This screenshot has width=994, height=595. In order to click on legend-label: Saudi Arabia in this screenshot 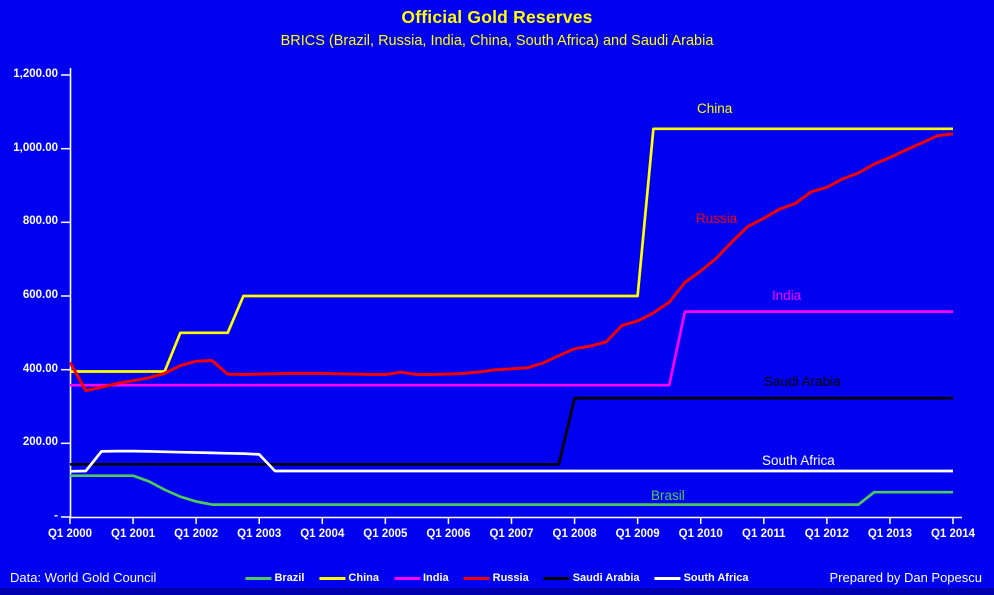, I will do `click(606, 578)`.